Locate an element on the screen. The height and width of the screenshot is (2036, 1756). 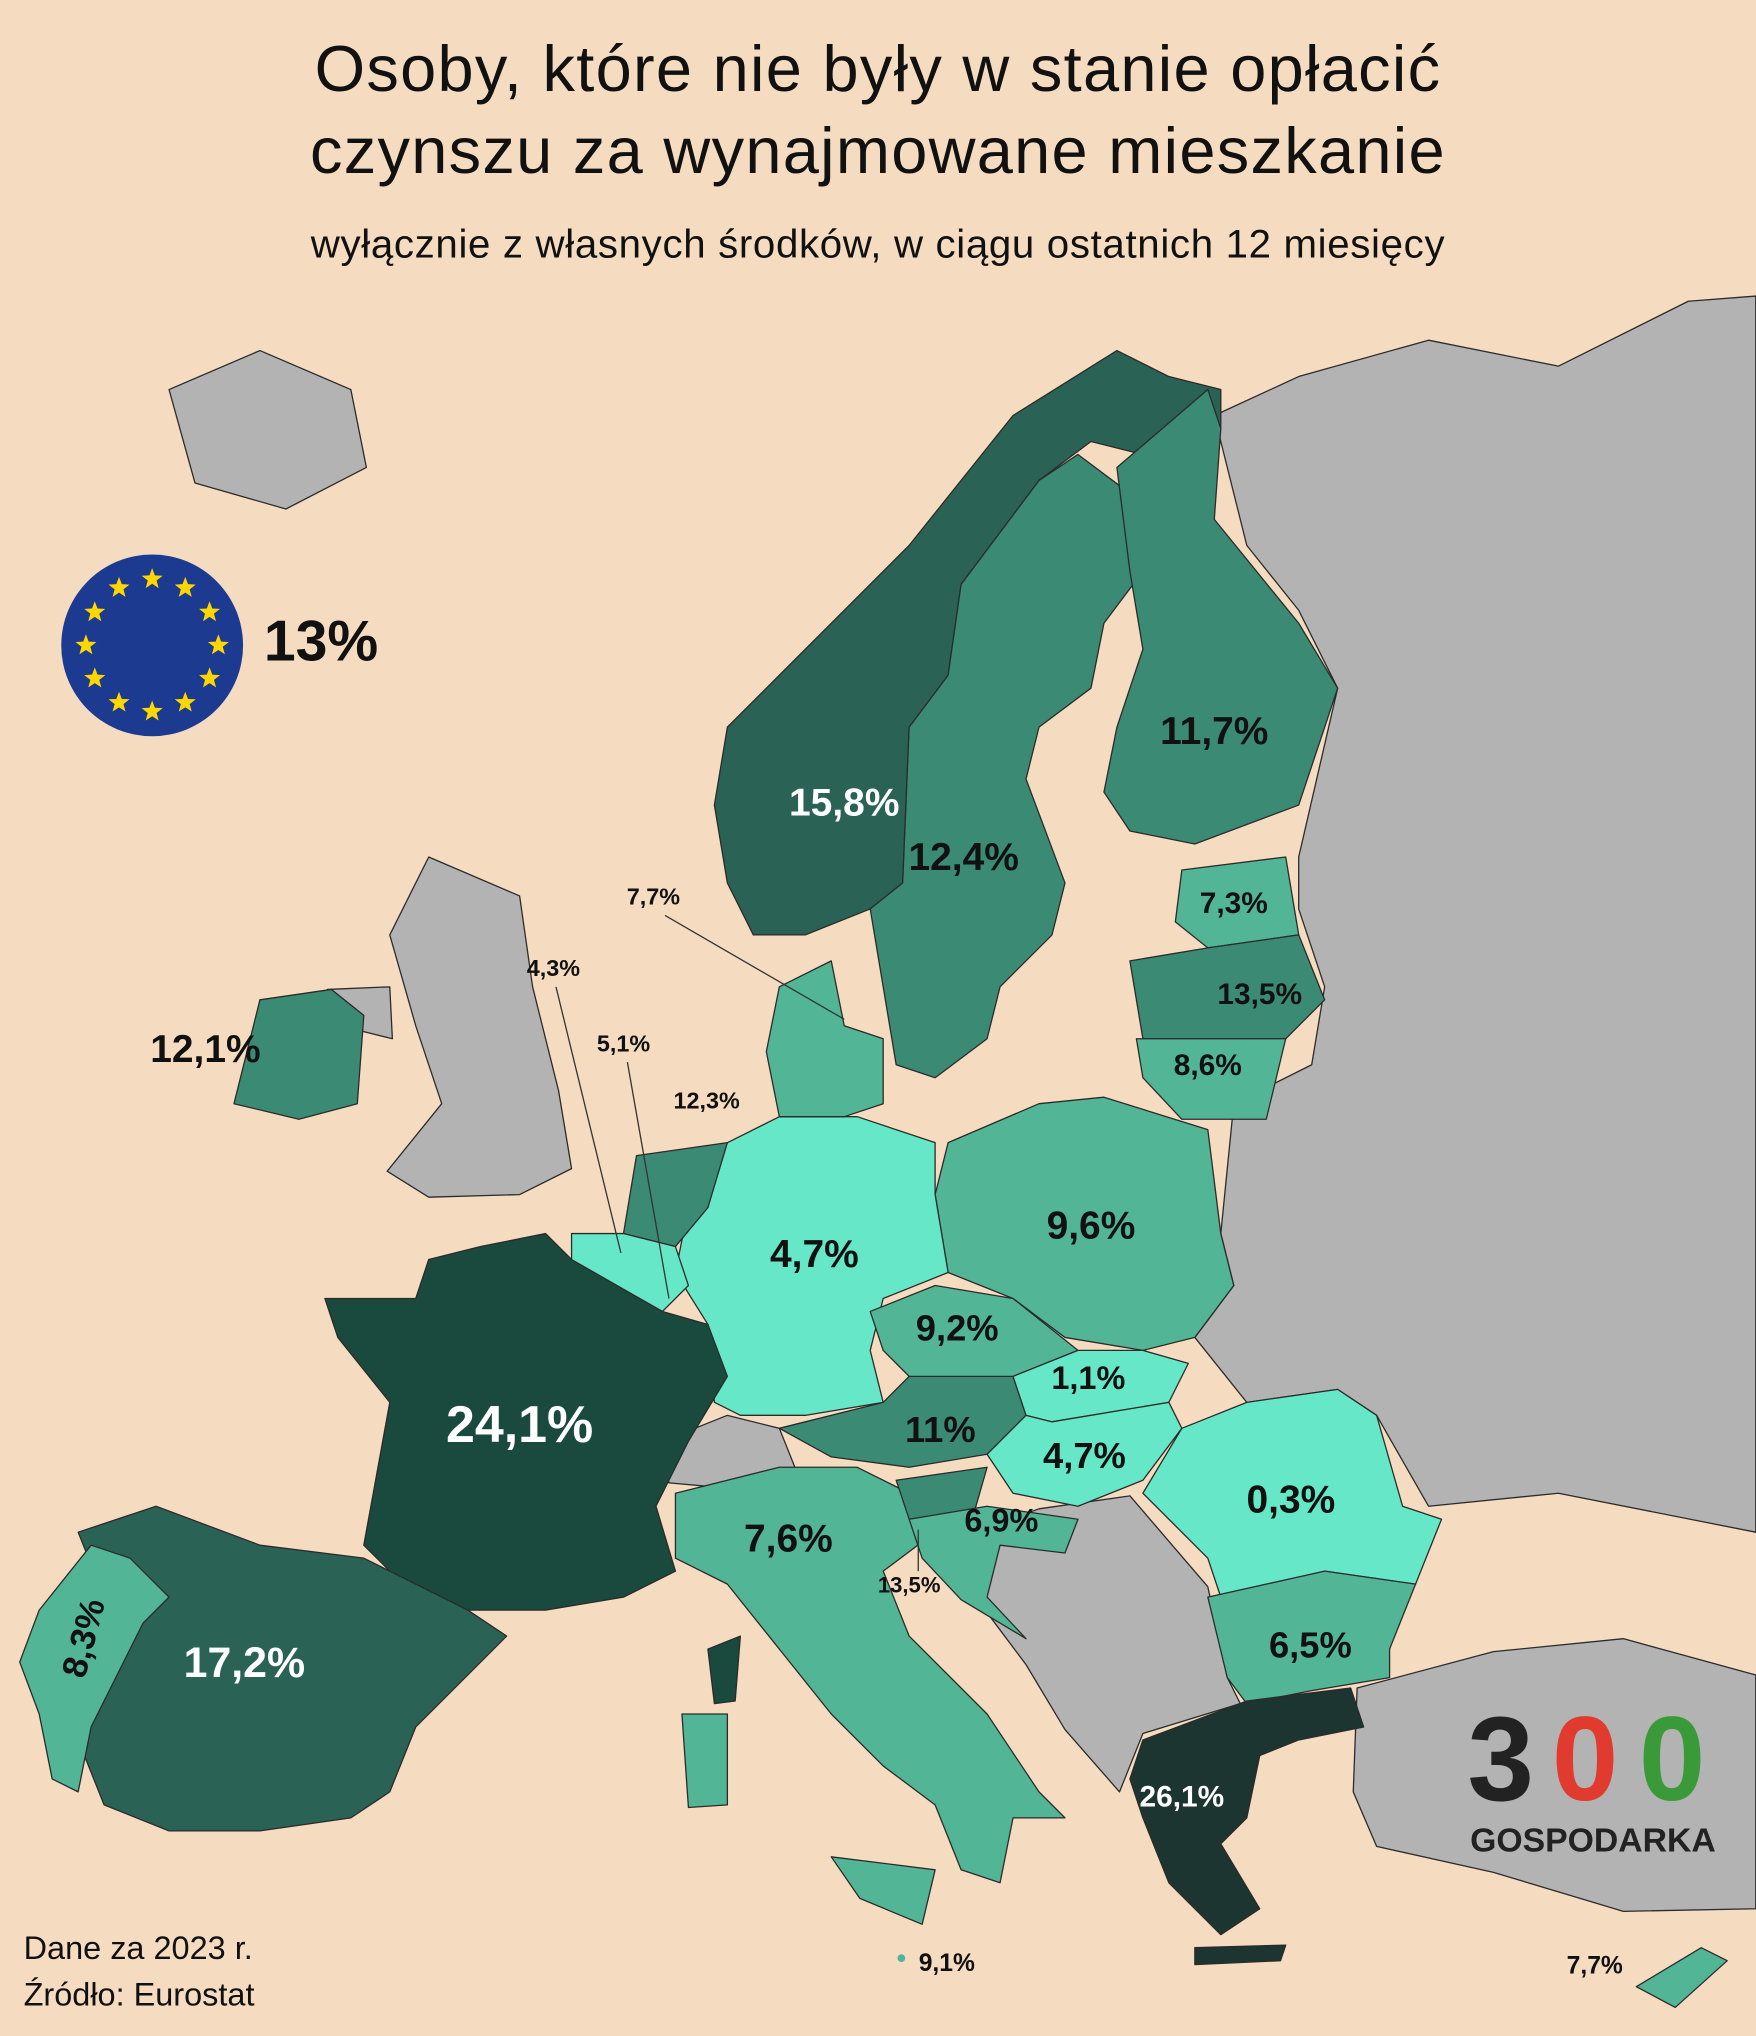
portugal is located at coordinates (94, 1668).